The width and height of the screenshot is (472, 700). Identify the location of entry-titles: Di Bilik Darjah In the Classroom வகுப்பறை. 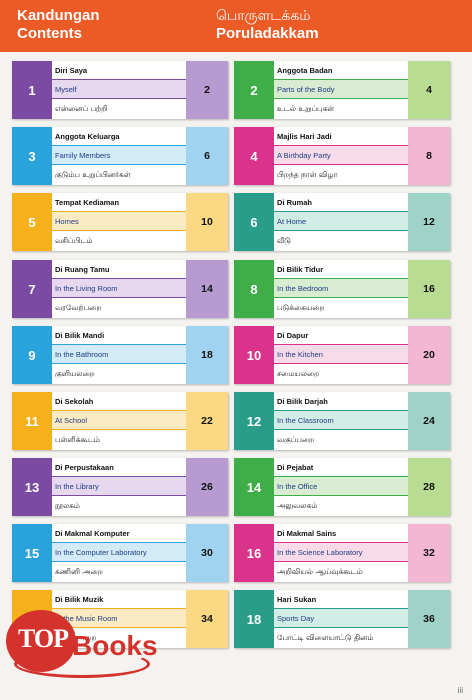
(341, 421).